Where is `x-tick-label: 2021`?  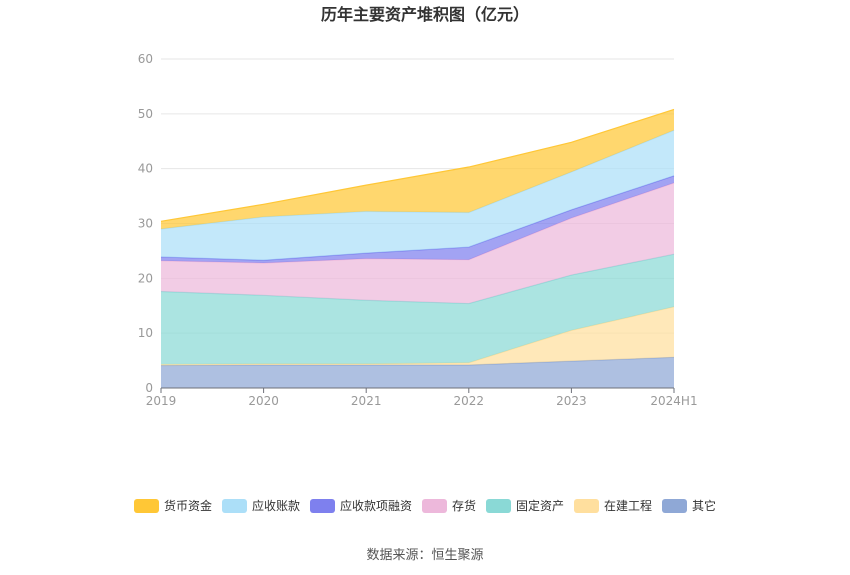
x-tick-label: 2021 is located at coordinates (366, 401).